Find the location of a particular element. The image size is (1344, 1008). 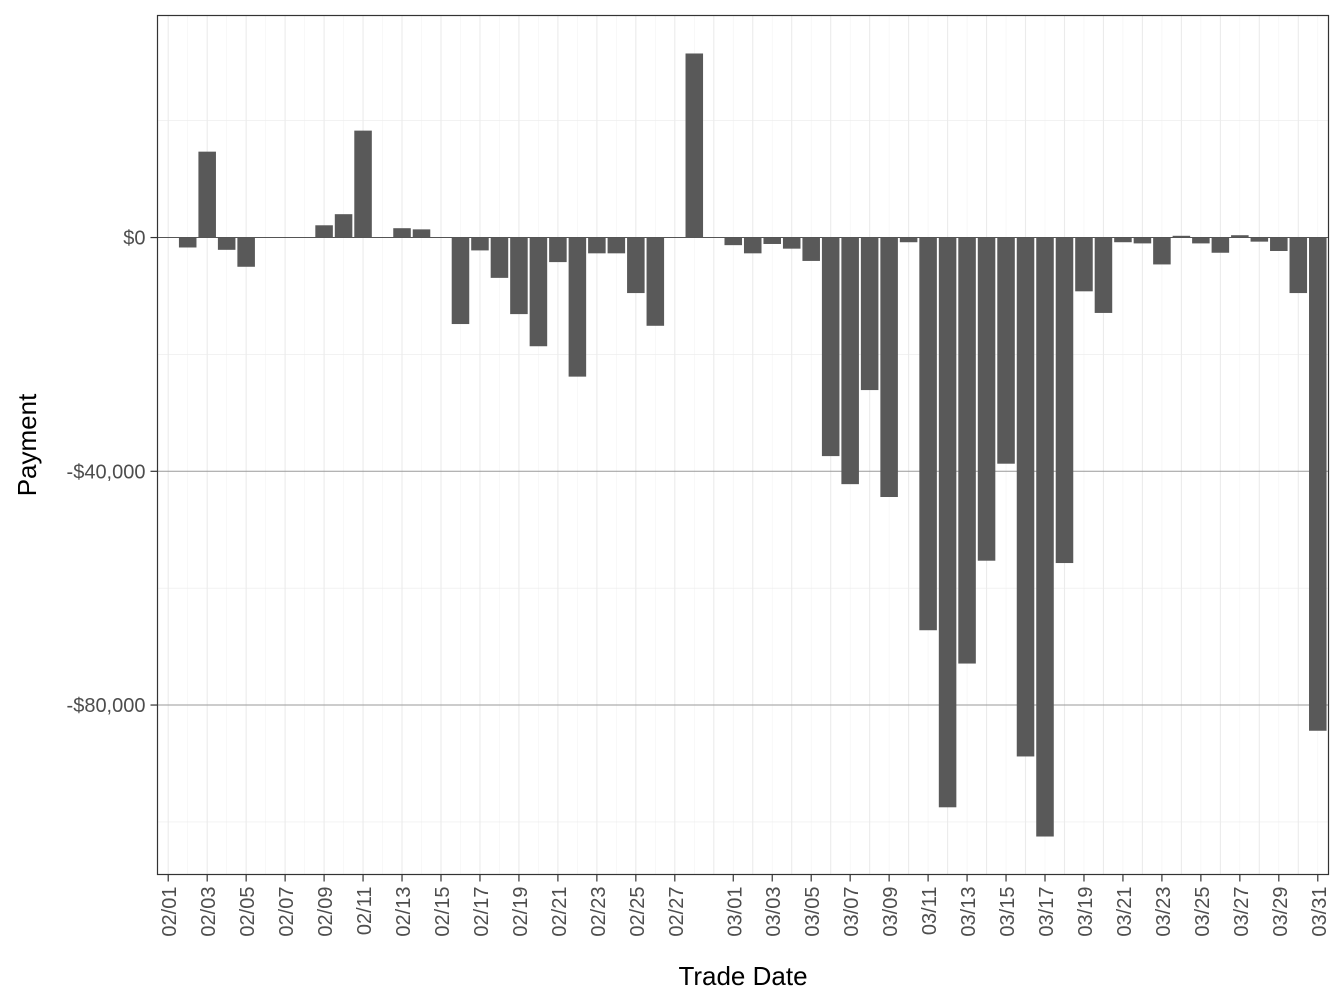

y-tick-label: -$40,000 is located at coordinates (106, 472).